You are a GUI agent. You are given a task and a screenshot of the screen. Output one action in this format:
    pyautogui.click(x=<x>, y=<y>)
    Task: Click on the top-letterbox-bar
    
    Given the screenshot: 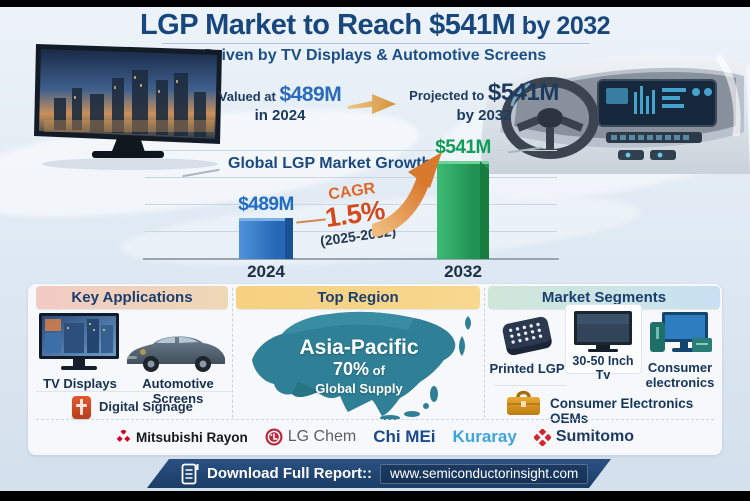 What is the action you would take?
    pyautogui.click(x=375, y=3)
    